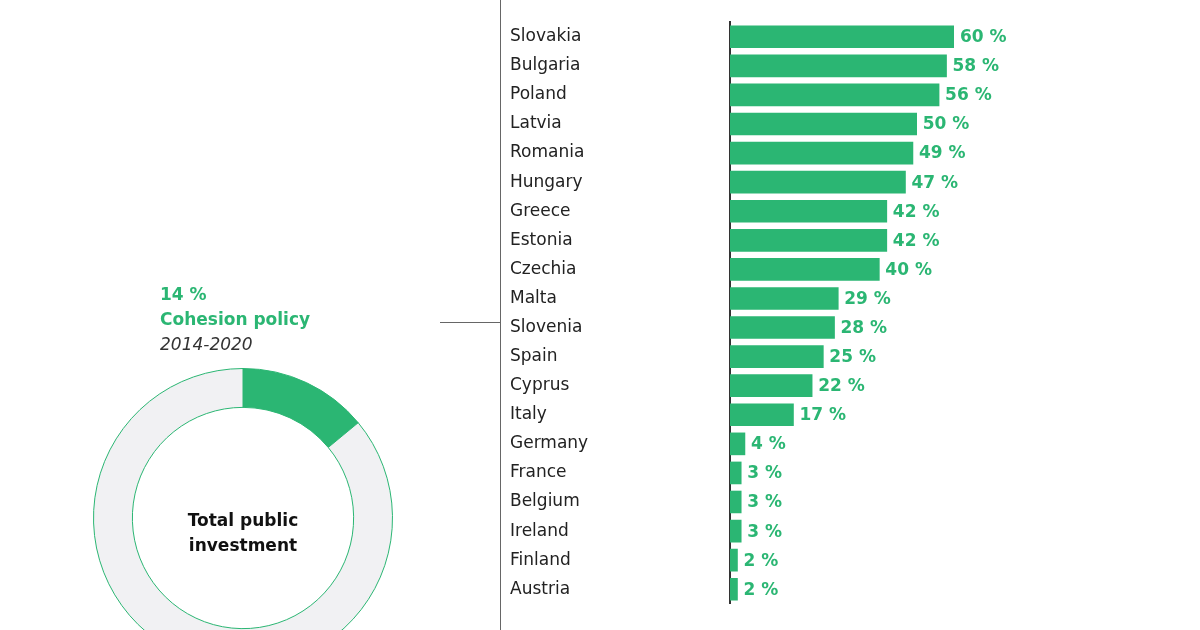 The height and width of the screenshot is (630, 1200). Describe the element at coordinates (533, 296) in the screenshot. I see `y-tick-label: Malta` at that location.